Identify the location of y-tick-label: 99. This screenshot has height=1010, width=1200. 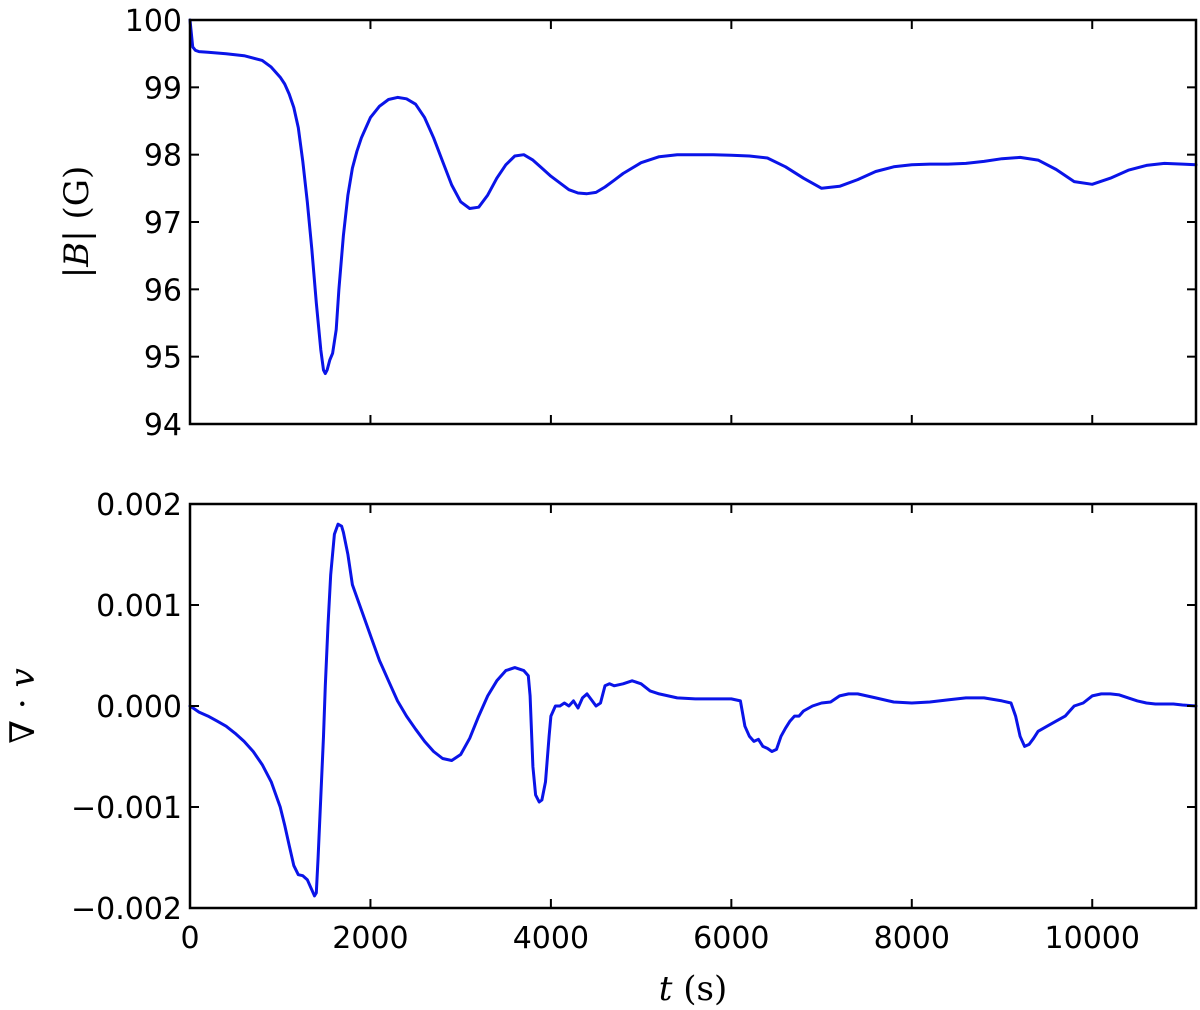
(163, 88).